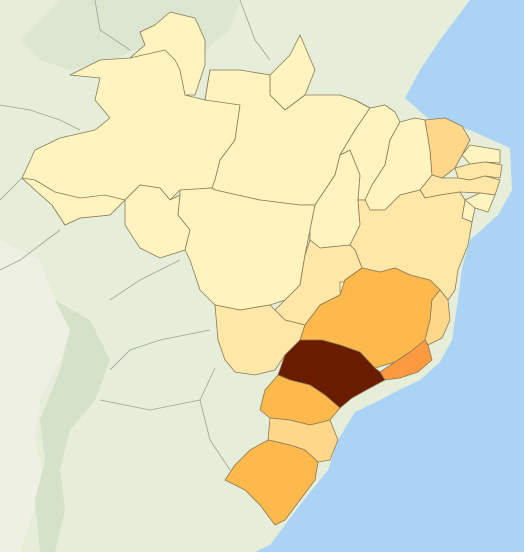 The height and width of the screenshot is (552, 524). I want to click on state-roraima, so click(167, 53).